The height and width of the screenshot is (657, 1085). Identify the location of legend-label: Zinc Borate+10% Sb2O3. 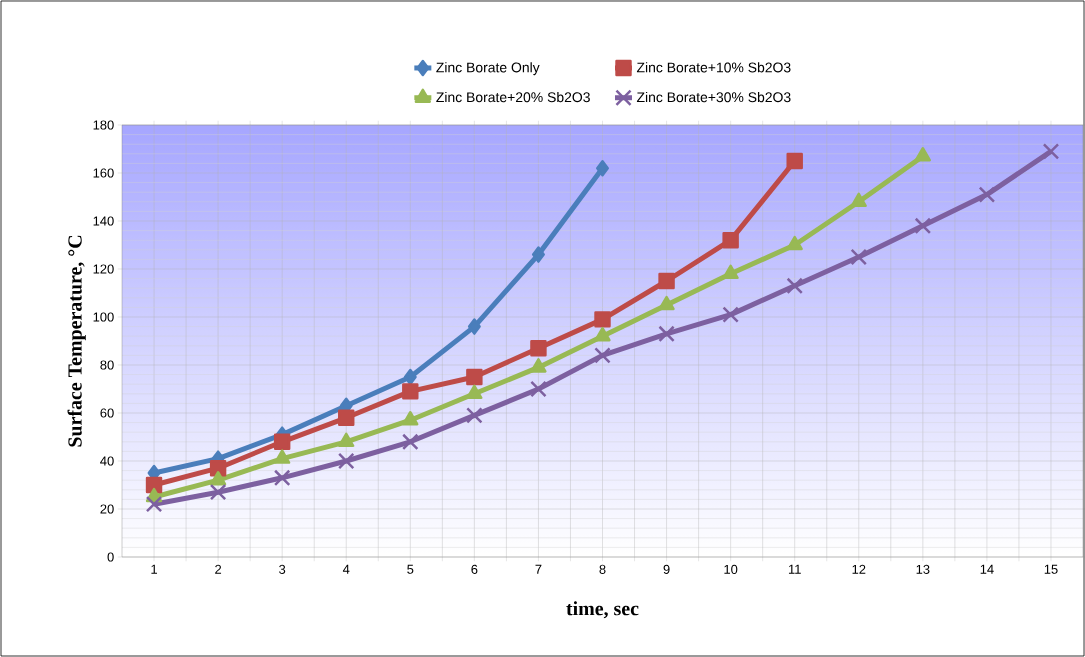
(713, 67).